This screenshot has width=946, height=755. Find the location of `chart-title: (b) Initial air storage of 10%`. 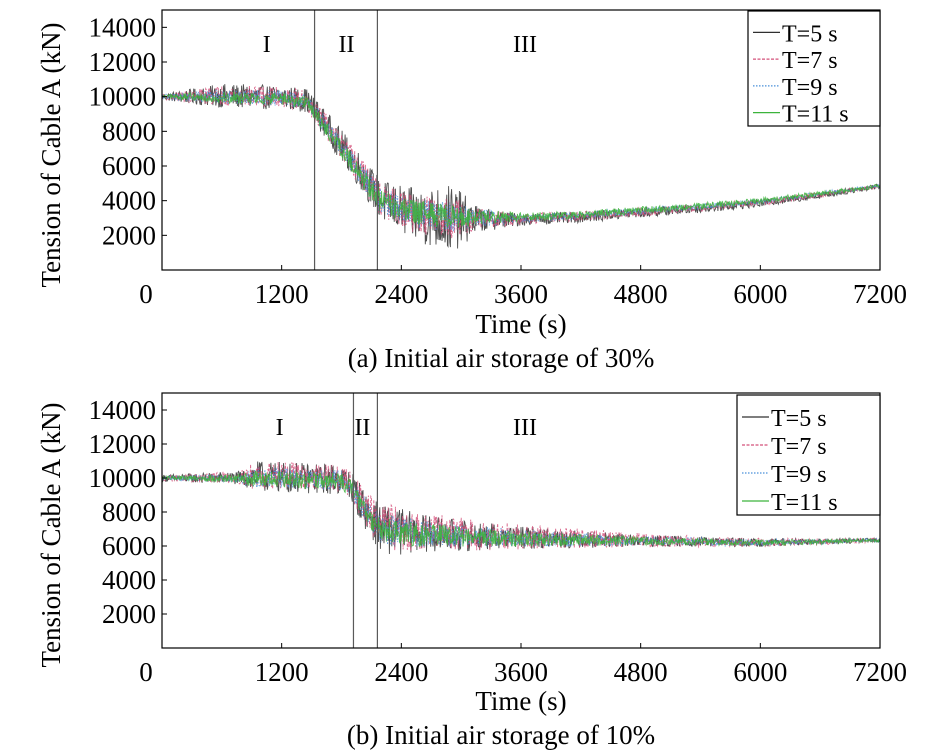

chart-title: (b) Initial air storage of 10% is located at coordinates (501, 735).